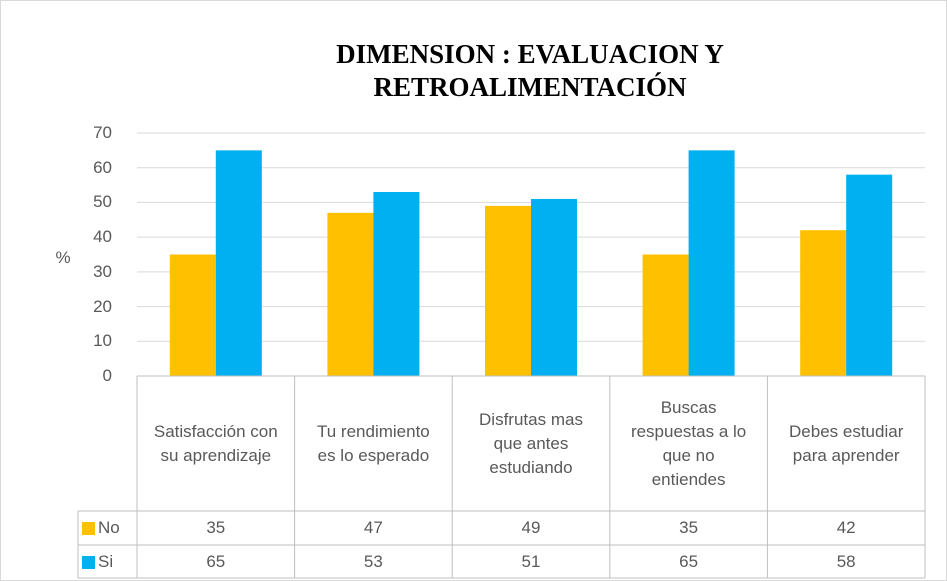 This screenshot has width=947, height=581. I want to click on y-tick-label: 40, so click(102, 237).